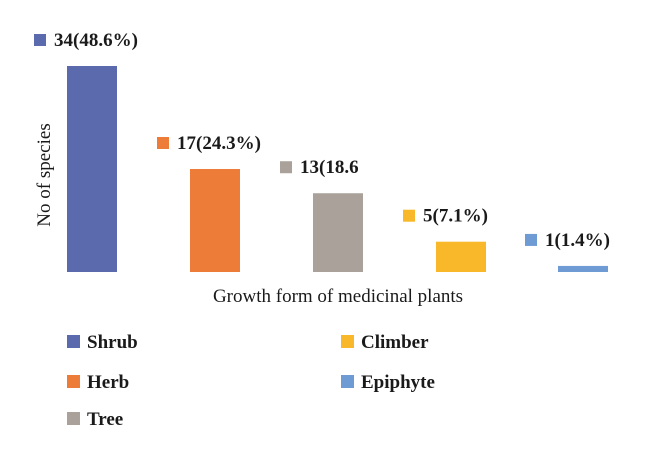 This screenshot has width=660, height=462. What do you see at coordinates (329, 167) in the screenshot?
I see `data-label-tree: 13(18.6` at bounding box center [329, 167].